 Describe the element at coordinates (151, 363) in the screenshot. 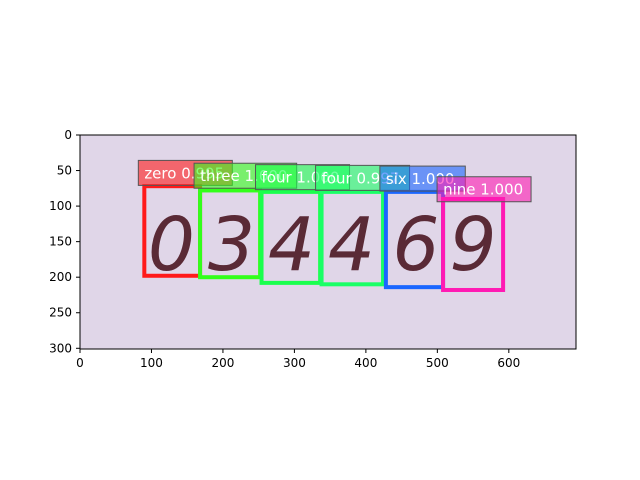

I see `x-tick-label: 100` at that location.